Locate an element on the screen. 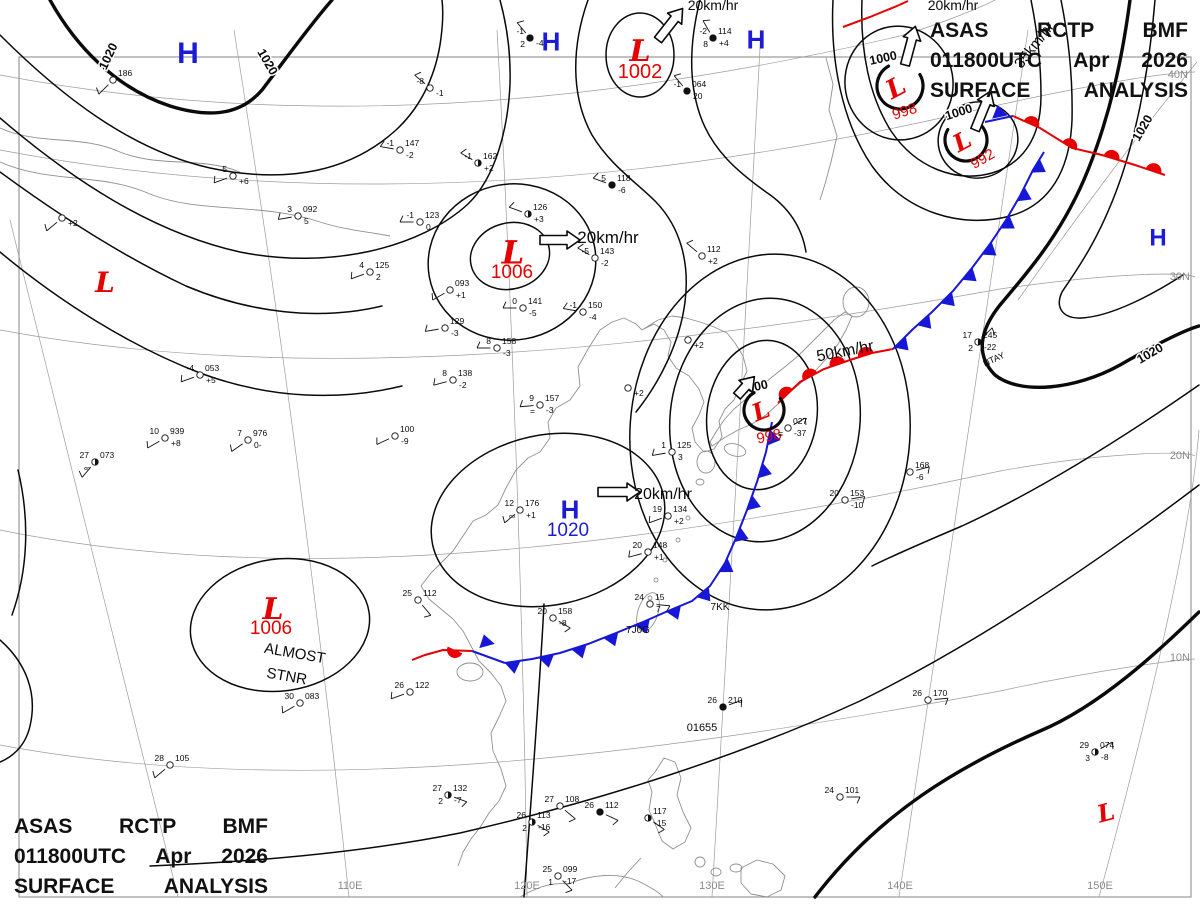 The height and width of the screenshot is (919, 1200). station-value: -9 is located at coordinates (405, 441).